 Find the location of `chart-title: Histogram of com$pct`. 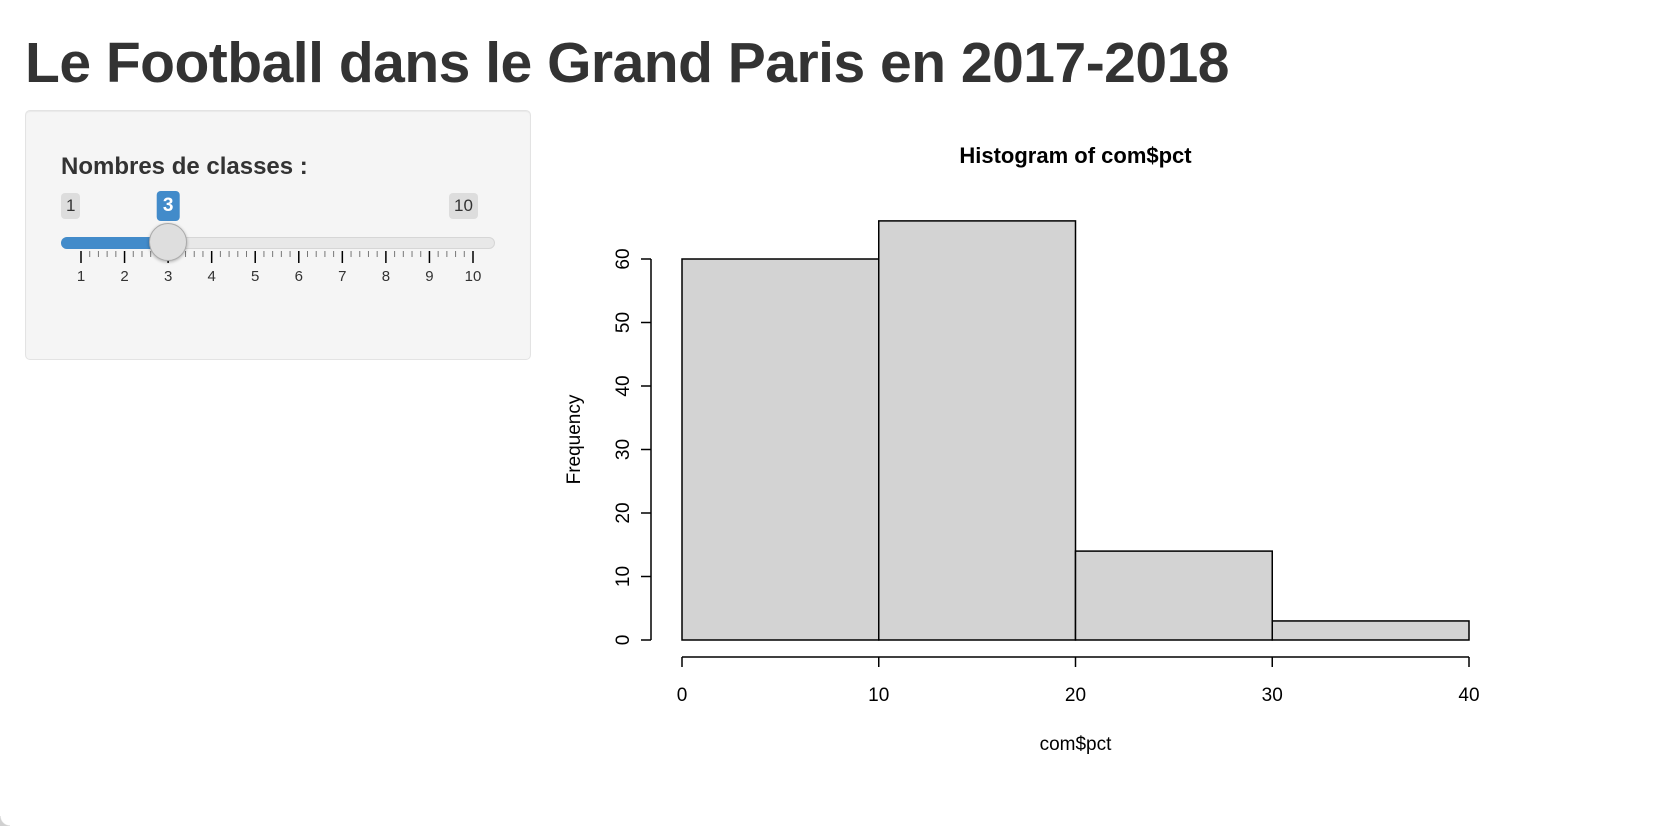

chart-title: Histogram of com$pct is located at coordinates (1075, 155).